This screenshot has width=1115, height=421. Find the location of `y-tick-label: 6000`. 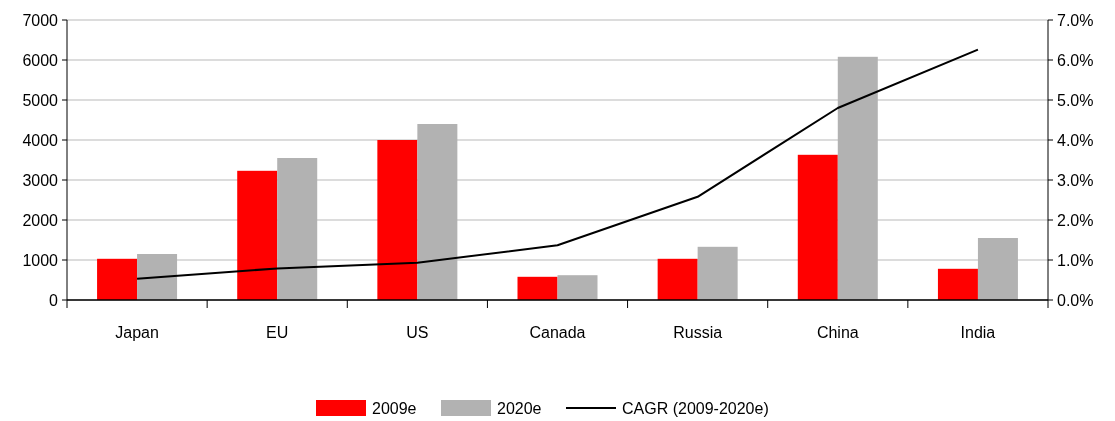

y-tick-label: 6000 is located at coordinates (40, 60).